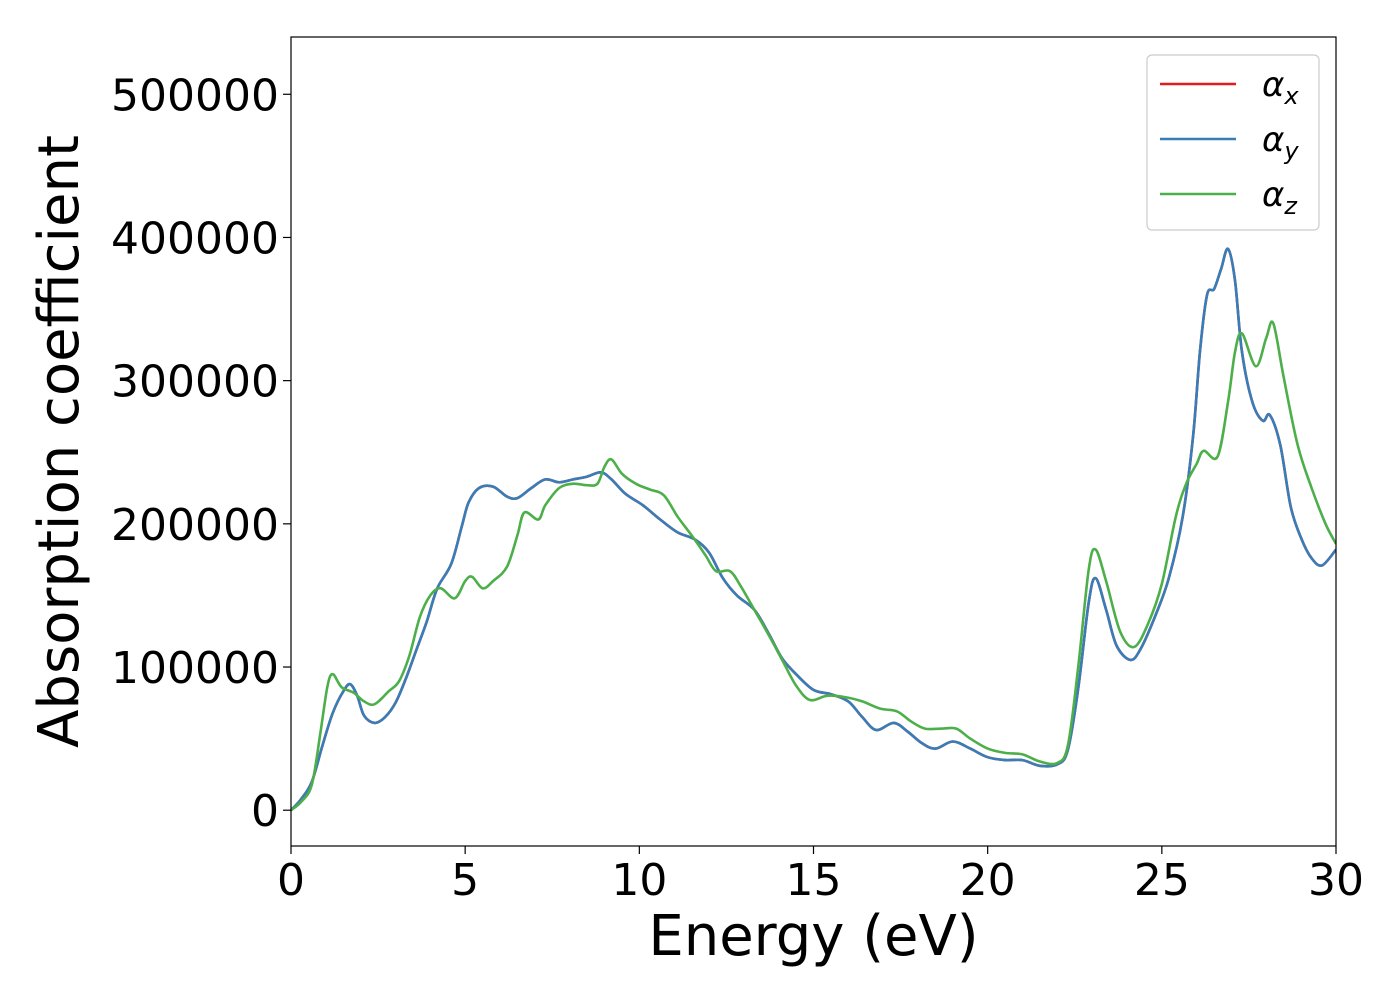 The image size is (1400, 1000). Describe the element at coordinates (465, 880) in the screenshot. I see `x-tick-label: 5` at that location.